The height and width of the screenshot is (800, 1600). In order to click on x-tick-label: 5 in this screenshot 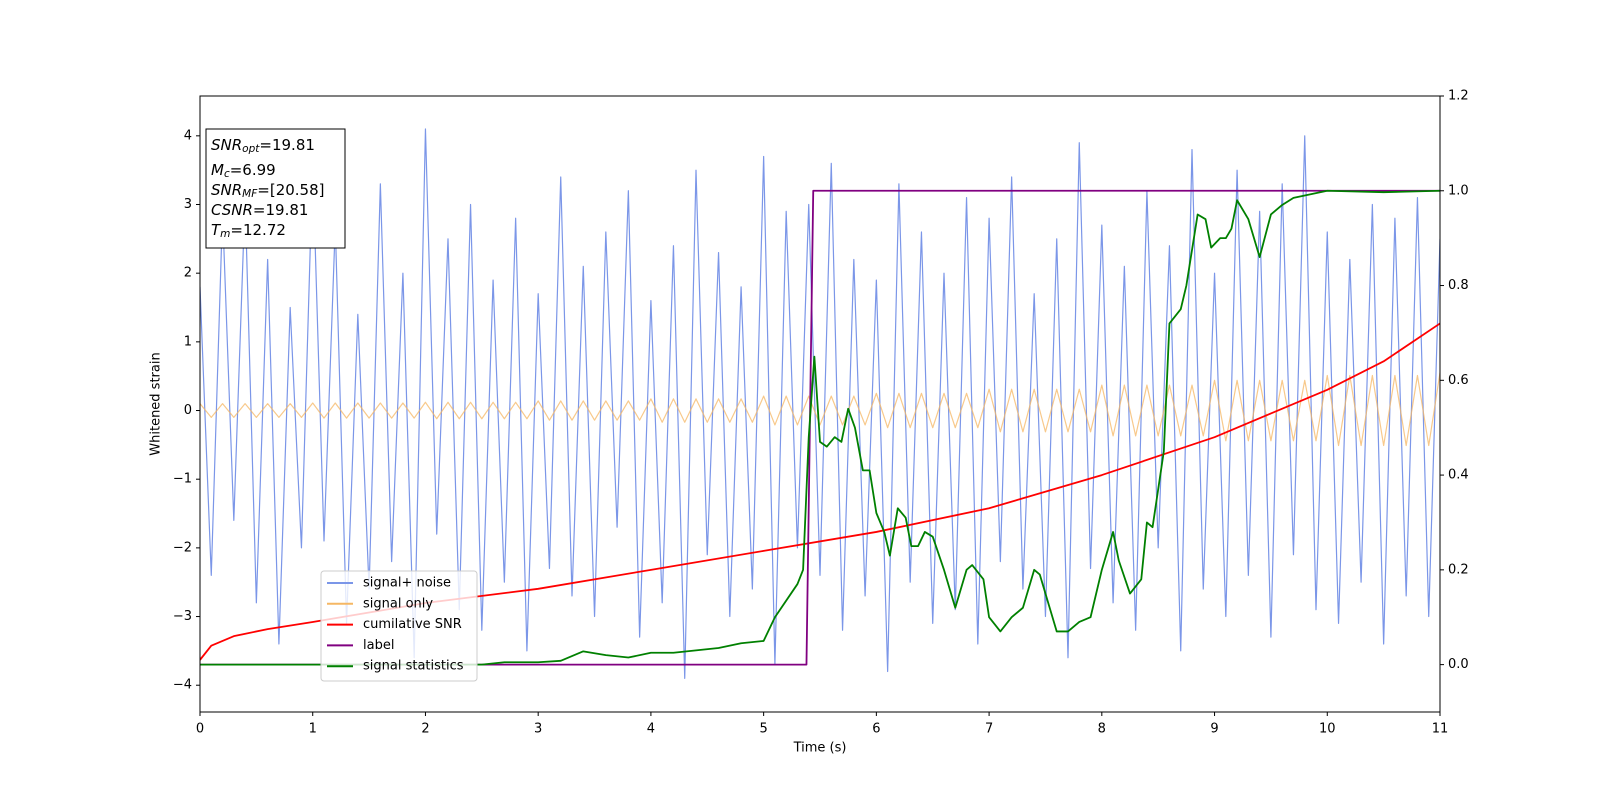, I will do `click(763, 729)`.